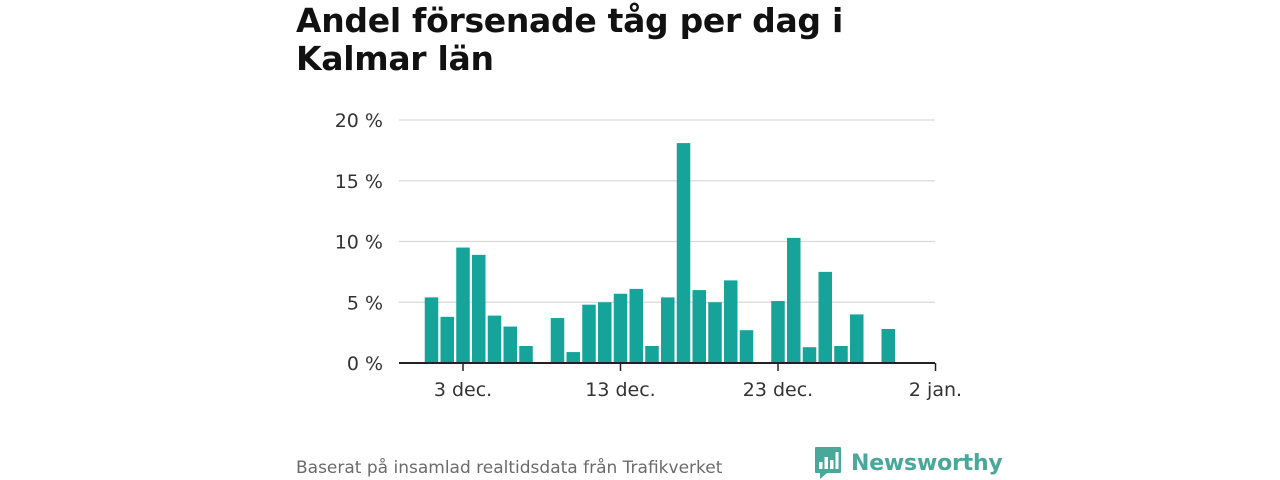 The width and height of the screenshot is (1280, 480). Describe the element at coordinates (927, 463) in the screenshot. I see `brand-name: Newsworthy` at that location.